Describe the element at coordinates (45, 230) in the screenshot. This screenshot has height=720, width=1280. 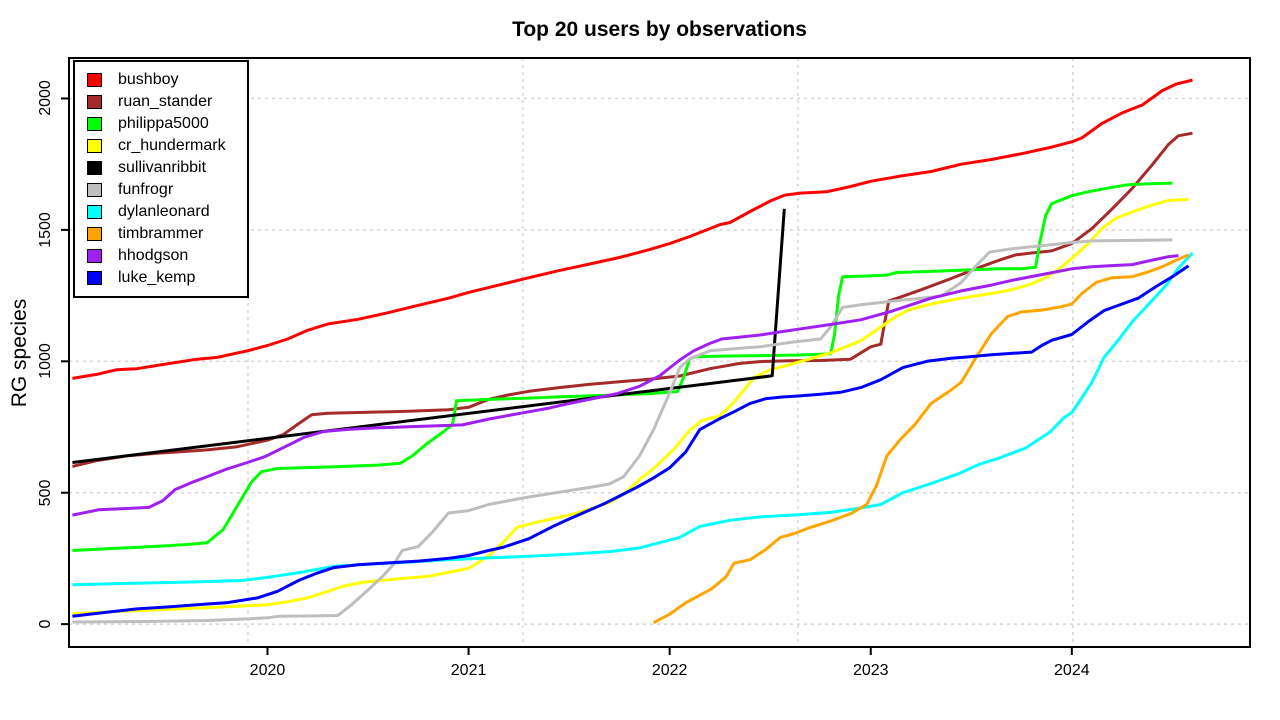
I see `y-tick-label: 1500` at that location.